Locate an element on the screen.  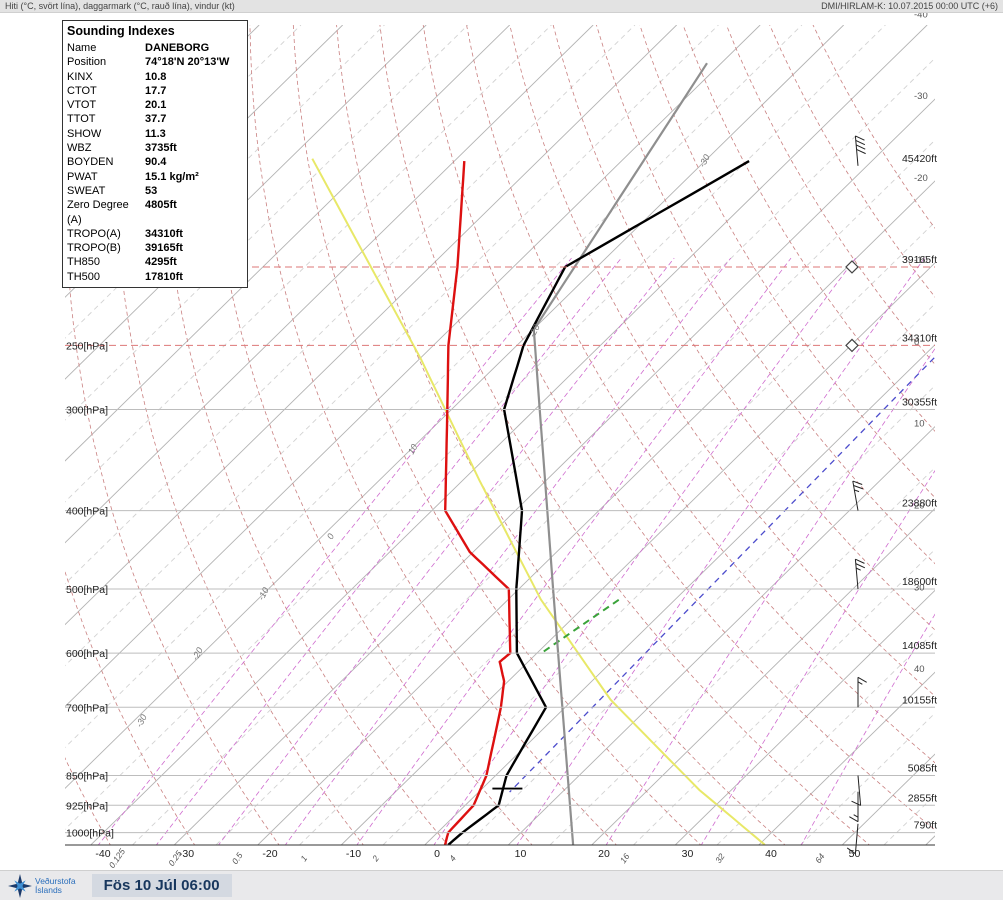
right-temp-label: -10 is located at coordinates (921, 260).